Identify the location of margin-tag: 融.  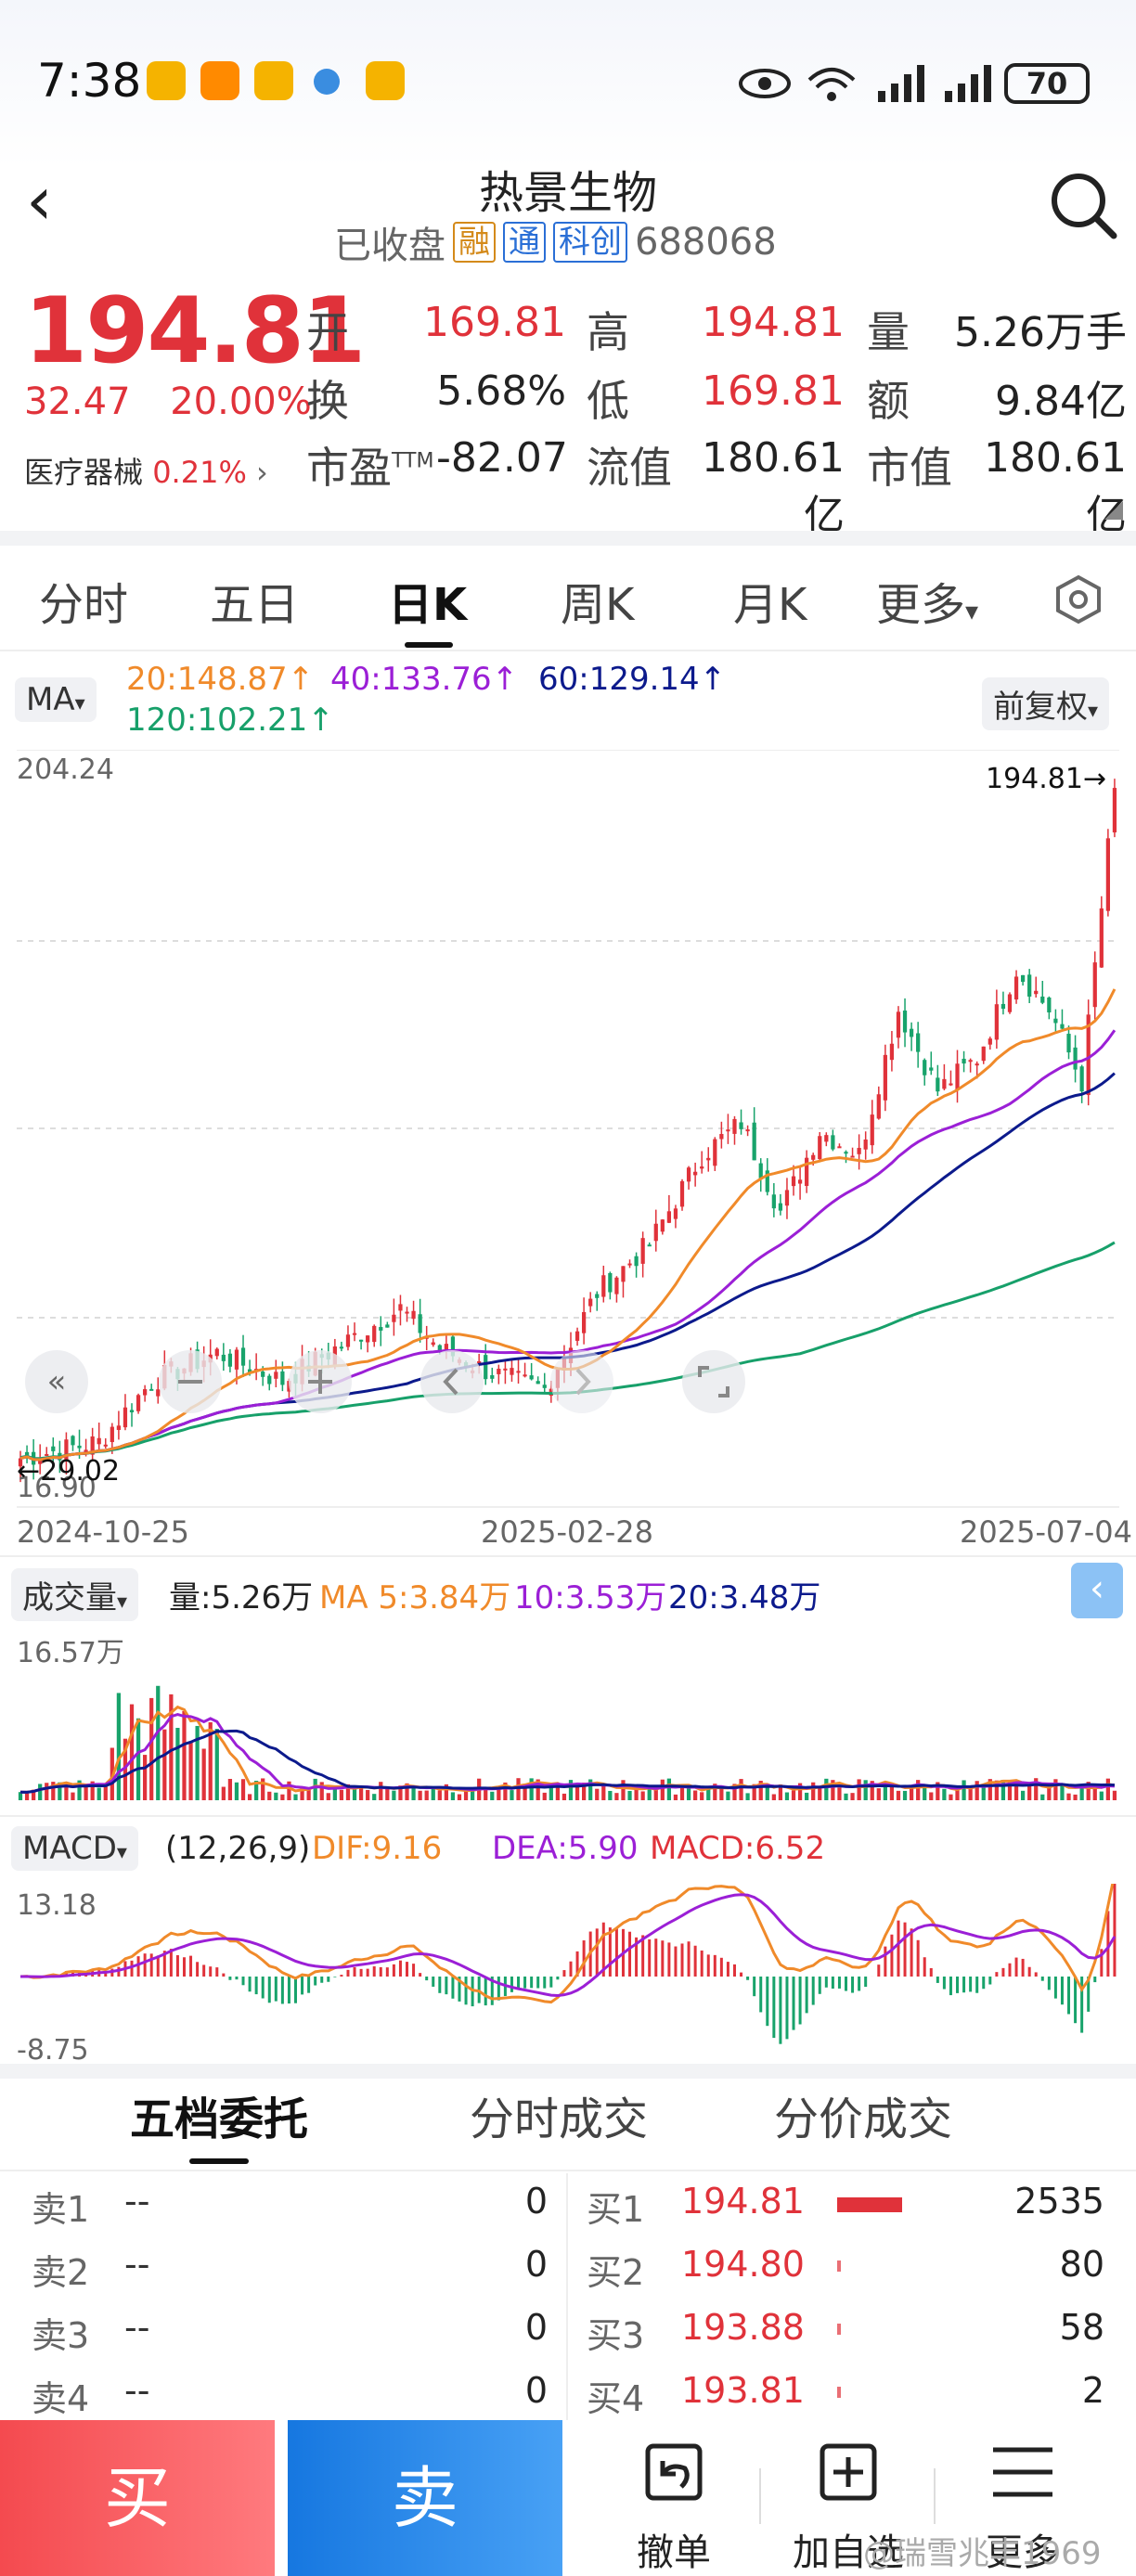
(474, 242).